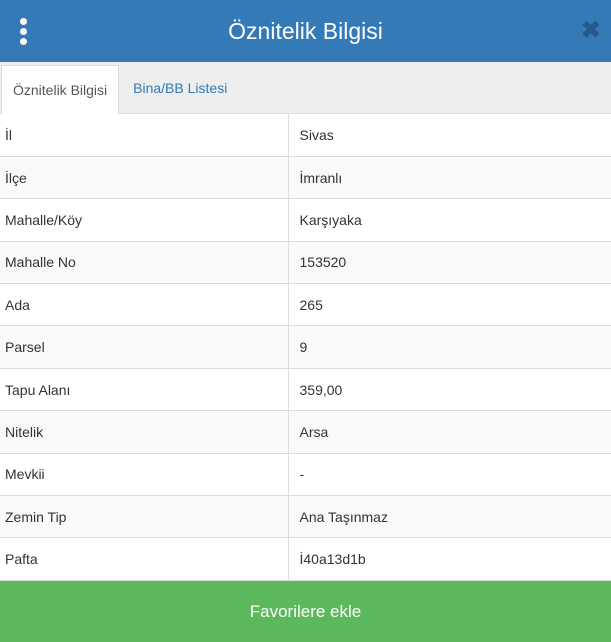 This screenshot has height=642, width=611. What do you see at coordinates (144, 475) in the screenshot?
I see `attribute-key: Mevkii` at bounding box center [144, 475].